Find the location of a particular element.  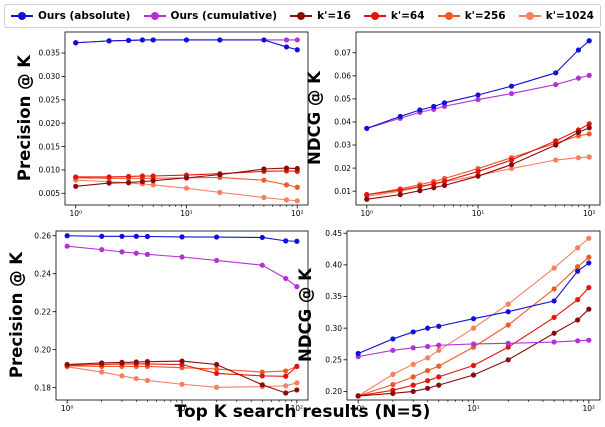

y-tick-label: 0.015 is located at coordinates (50, 146).